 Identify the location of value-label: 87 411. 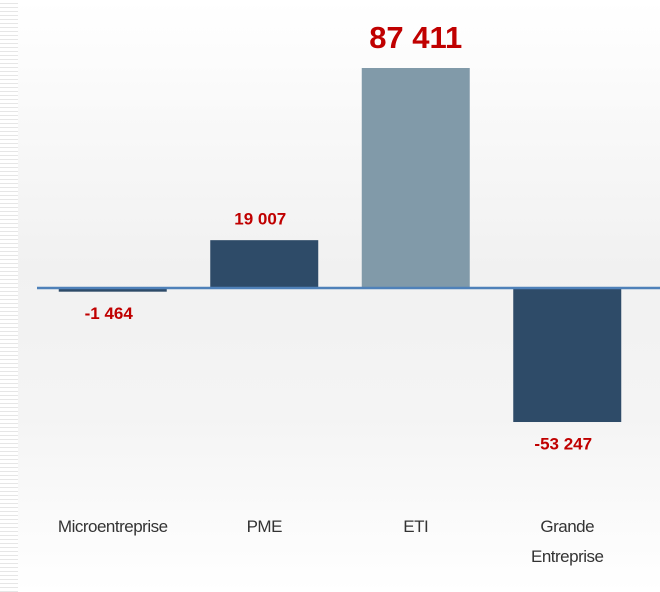
(415, 37).